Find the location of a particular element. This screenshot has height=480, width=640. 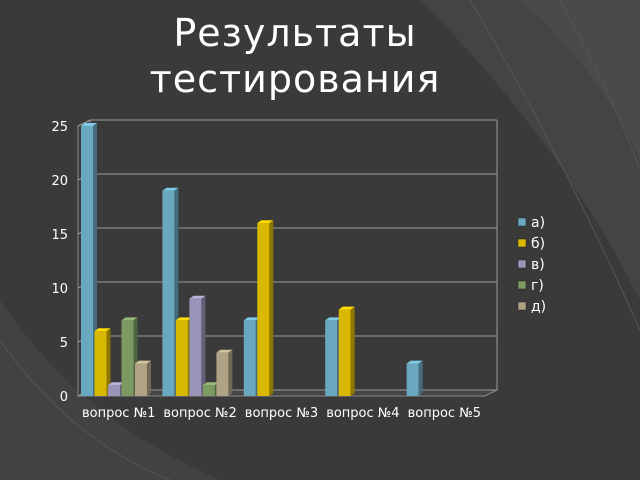

y-tick-label: 15 is located at coordinates (59, 235).